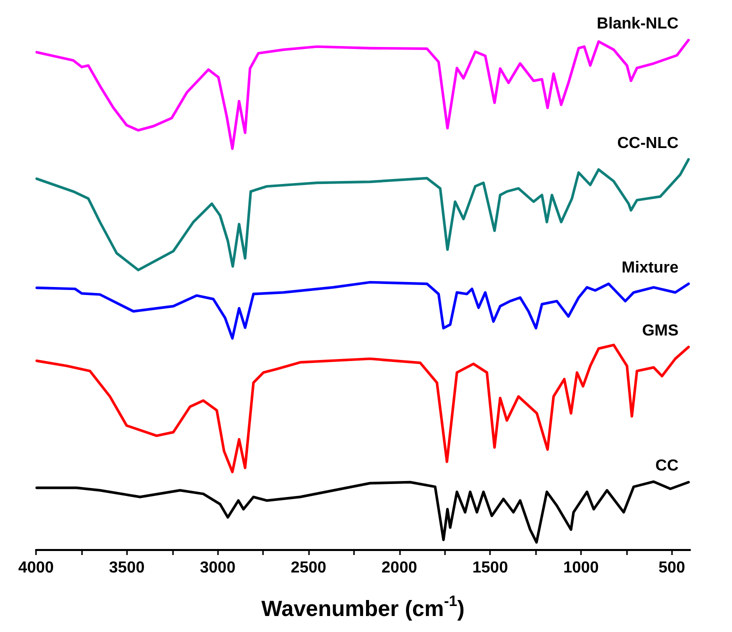  Describe the element at coordinates (637, 24) in the screenshot. I see `series-label: Blank-NLC` at that location.